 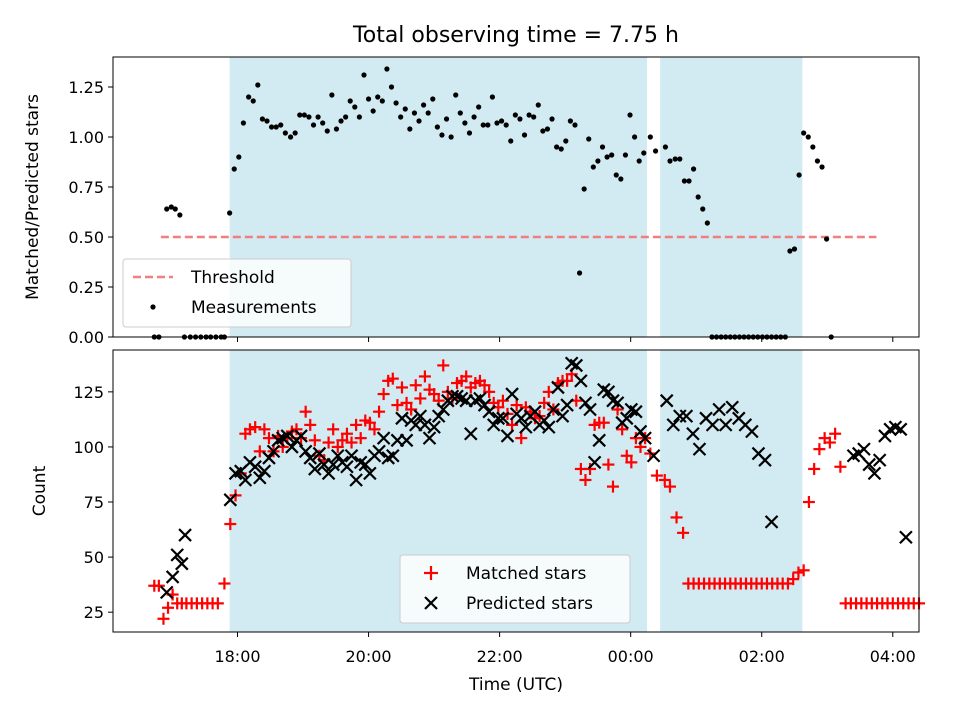 I want to click on bottom-y-tick-label: 100, so click(x=88, y=447).